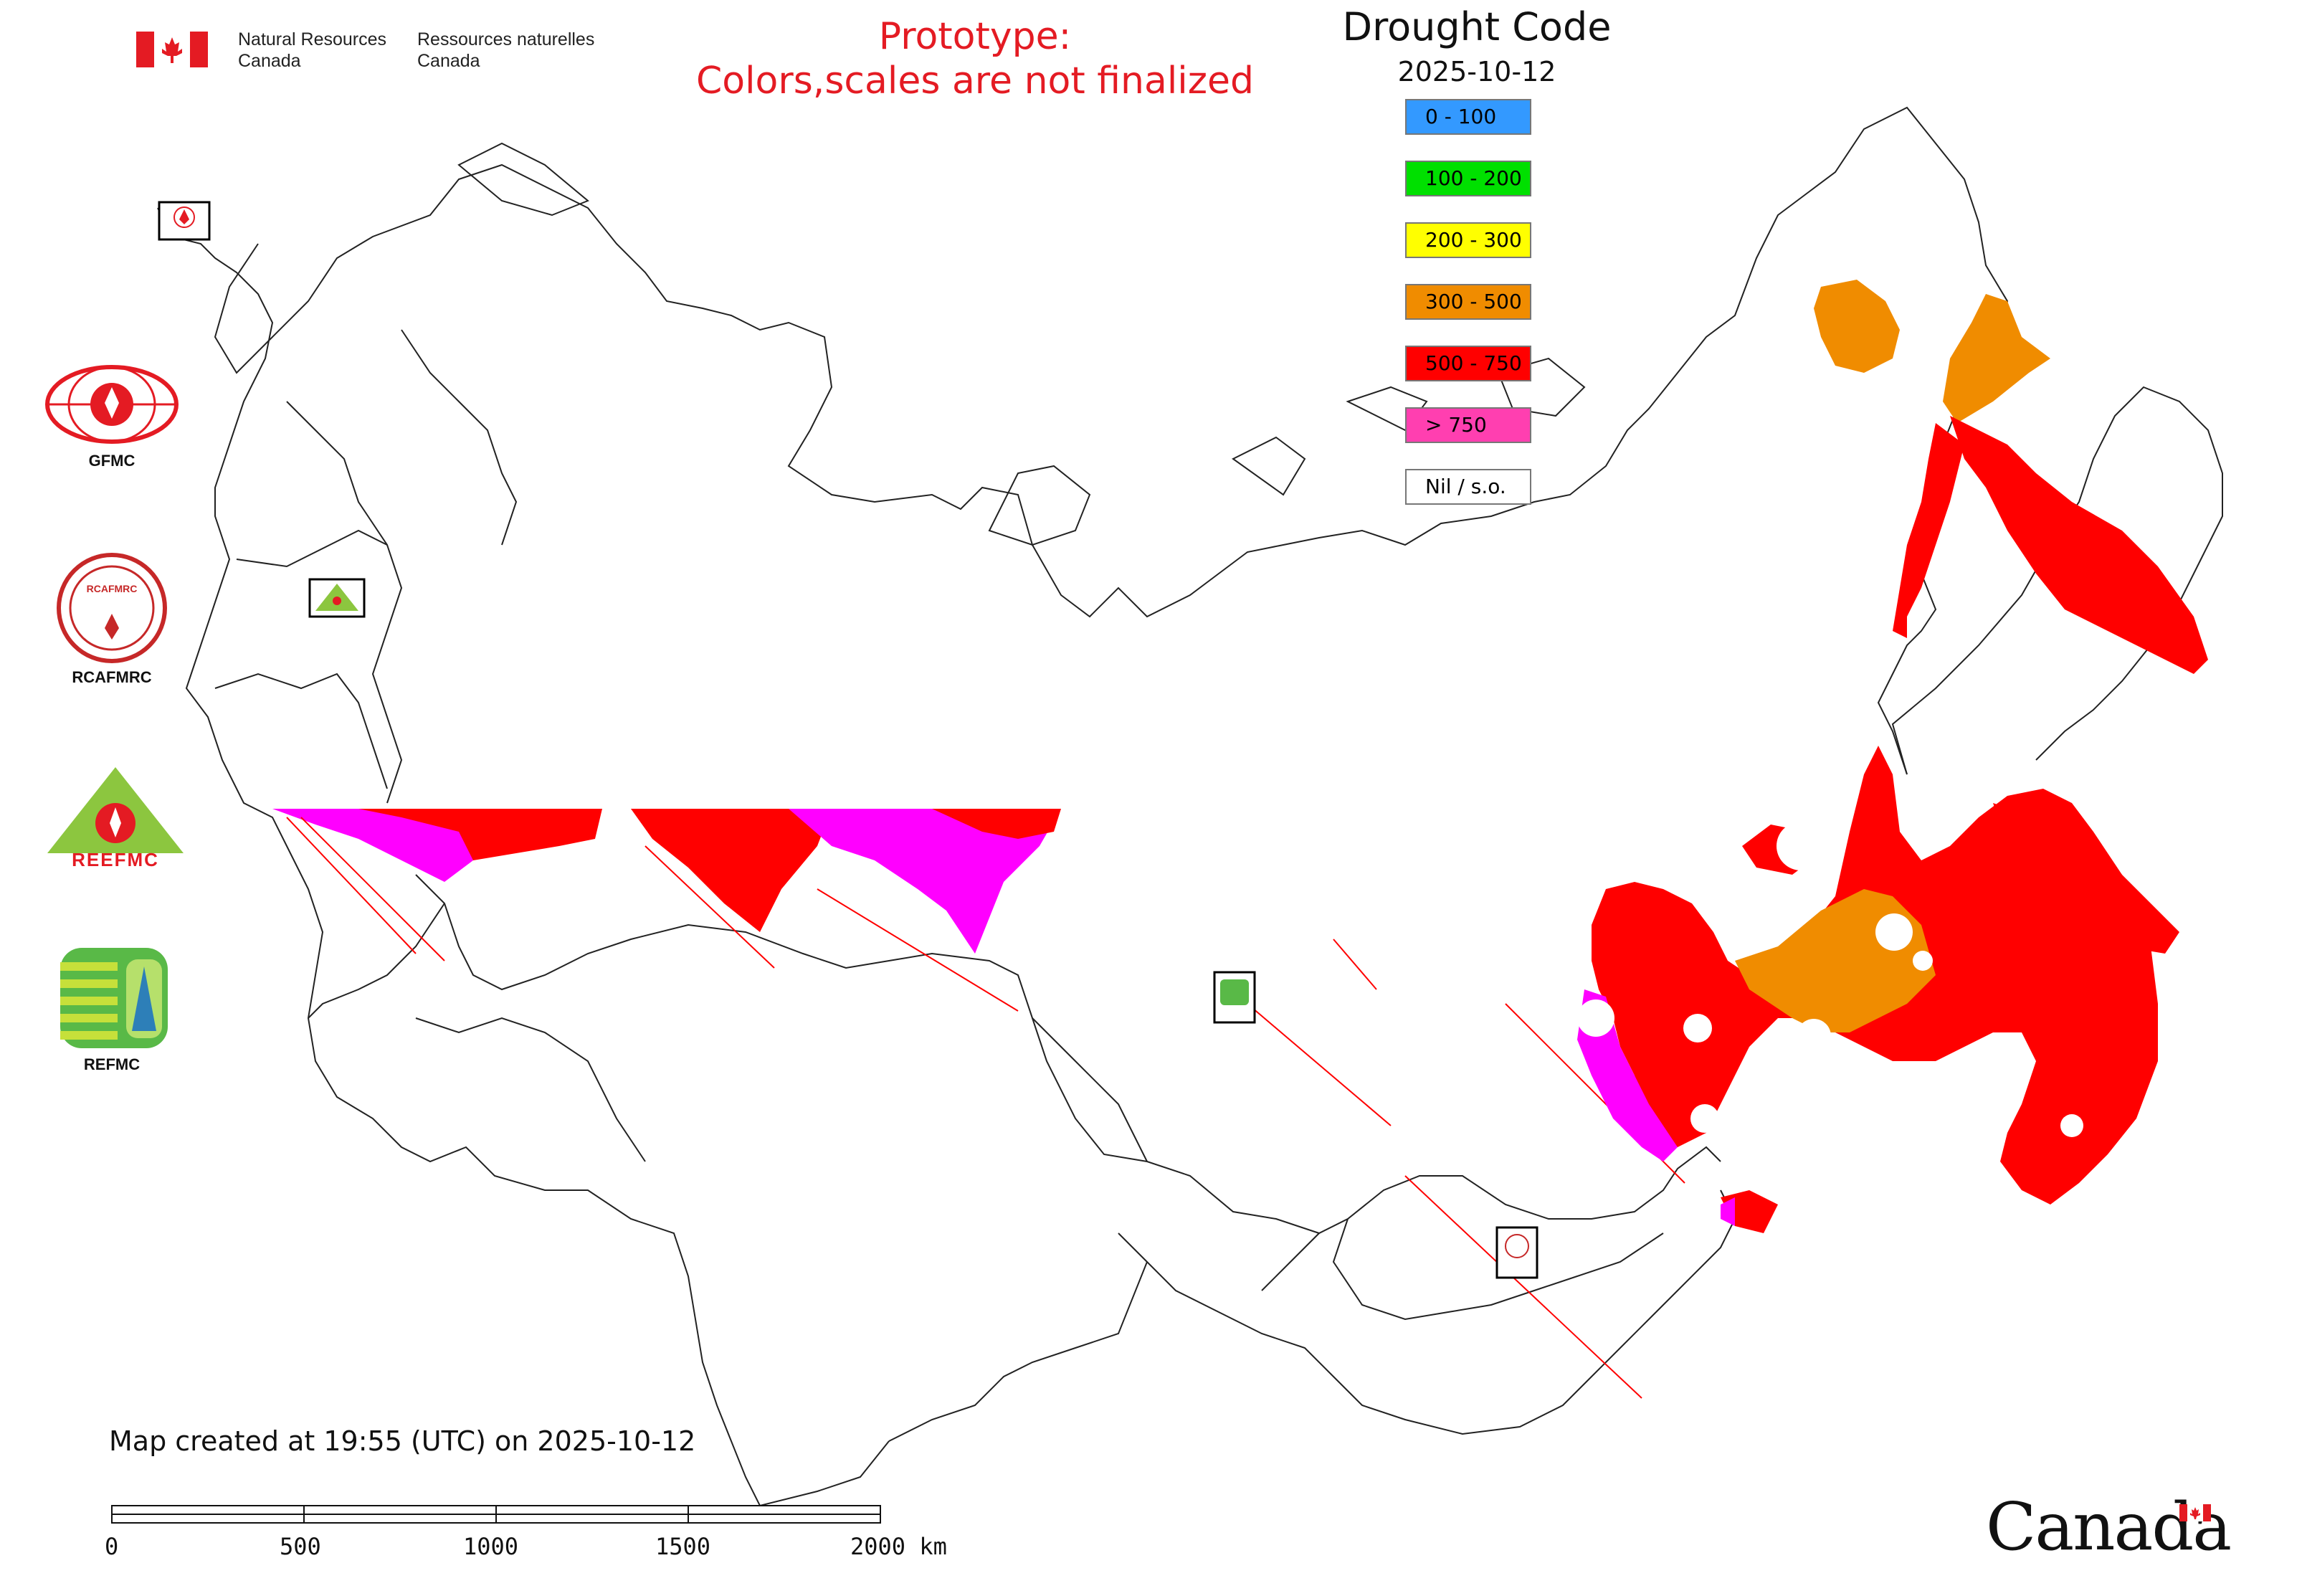 This screenshot has height=1596, width=2302. What do you see at coordinates (975, 81) in the screenshot?
I see `prototype-line2: Colors,scales are not finalized` at bounding box center [975, 81].